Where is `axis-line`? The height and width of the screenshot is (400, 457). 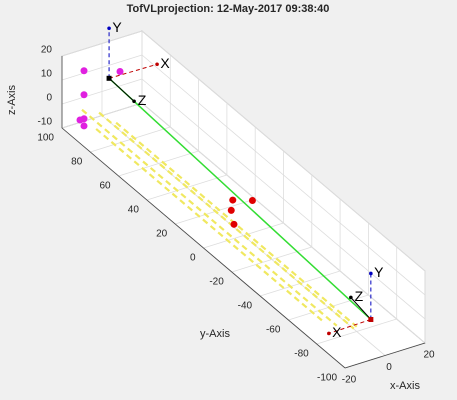 axis-line is located at coordinates (385, 355).